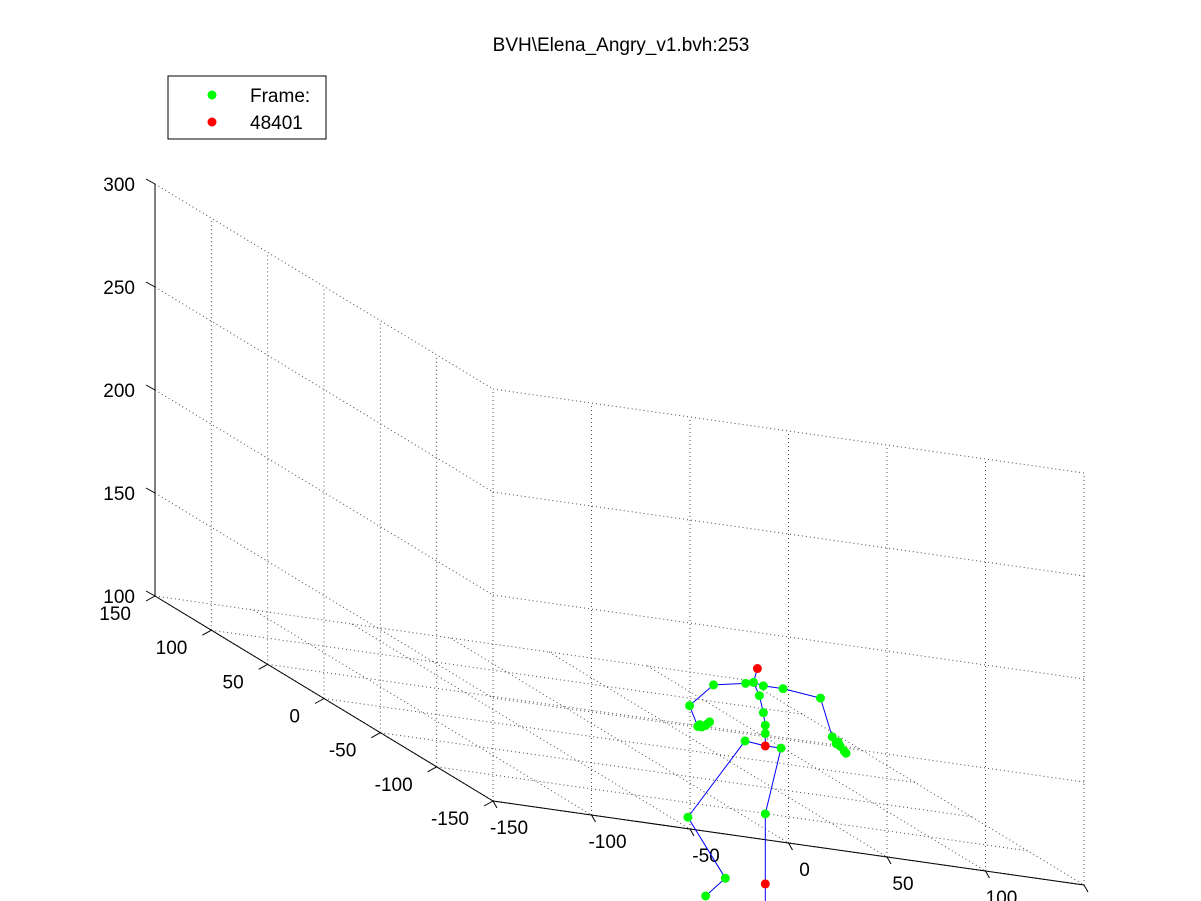  Describe the element at coordinates (172, 648) in the screenshot. I see `y-tick-label: 100` at that location.